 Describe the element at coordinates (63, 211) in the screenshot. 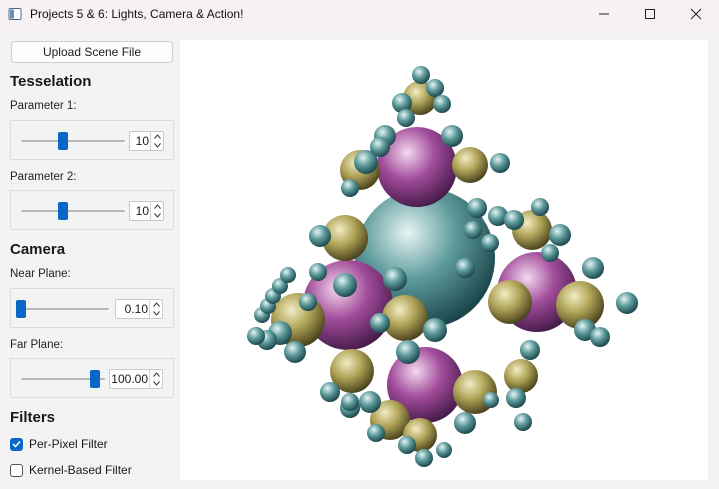

I see `parameter2-slider-handle` at that location.